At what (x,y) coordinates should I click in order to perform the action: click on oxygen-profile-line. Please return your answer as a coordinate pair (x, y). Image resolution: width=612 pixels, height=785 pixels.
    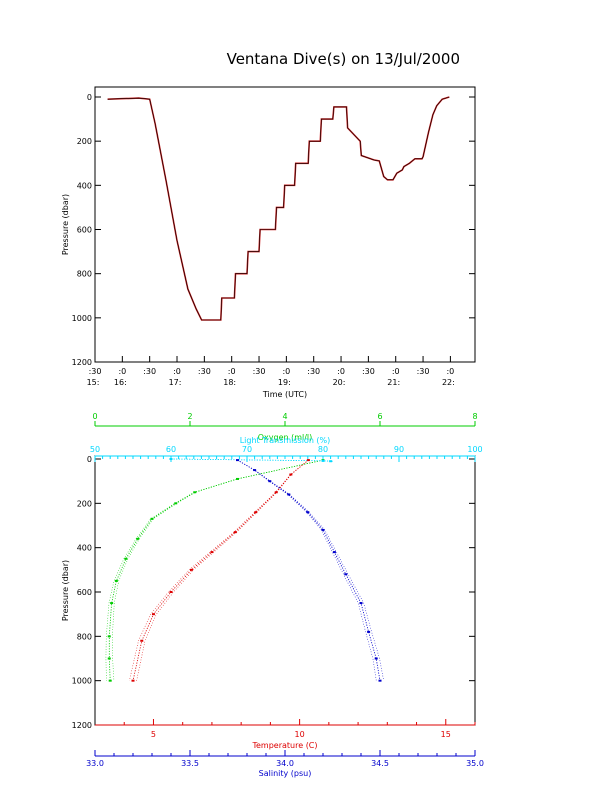
    Looking at the image, I should click on (216, 570).